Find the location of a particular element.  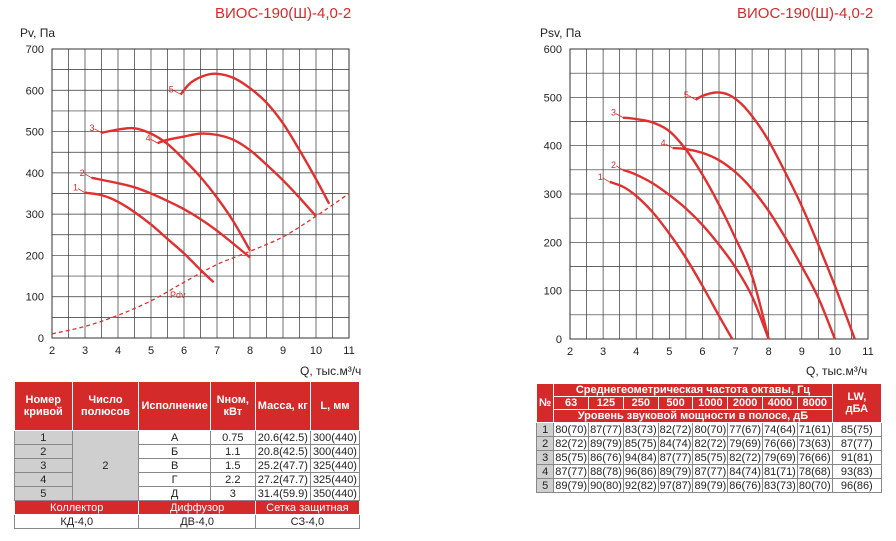

left-x-tick: 10 is located at coordinates (316, 351).